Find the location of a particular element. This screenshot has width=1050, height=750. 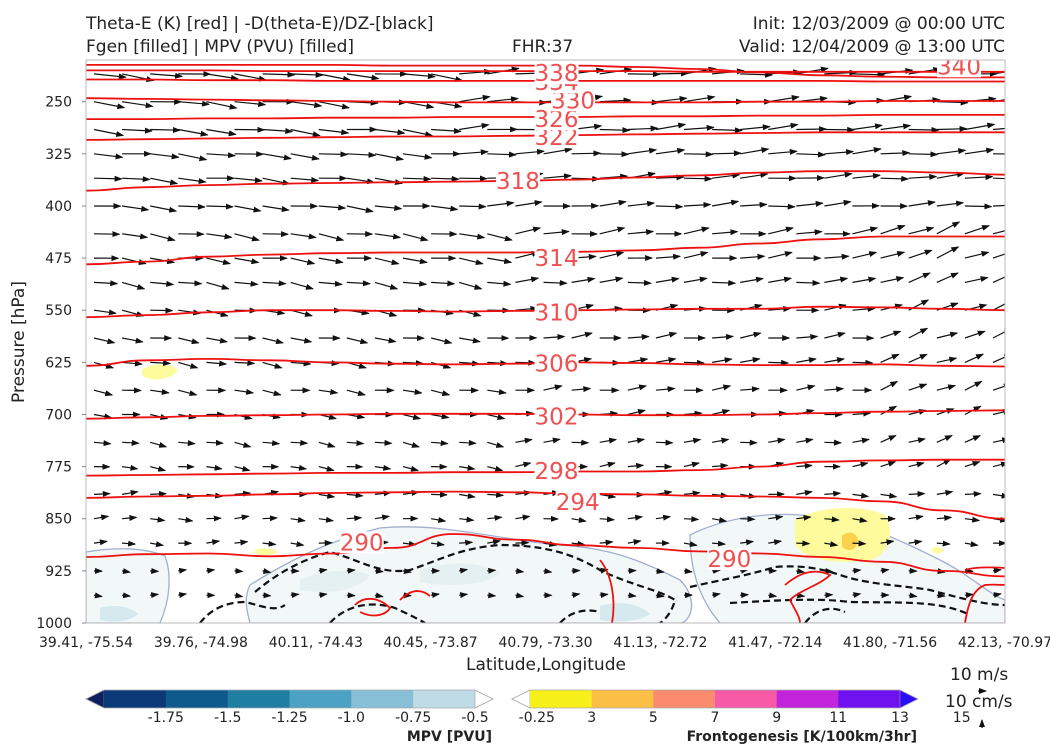

colorbar-title: MPV [PVU] is located at coordinates (449, 737).